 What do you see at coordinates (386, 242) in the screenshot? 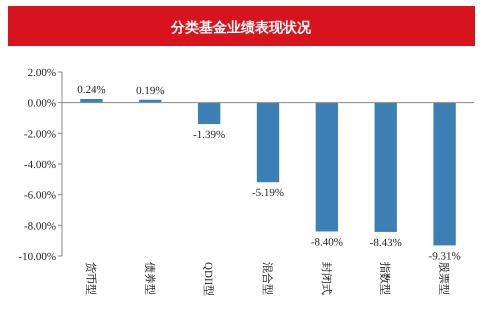
I see `data-label: -8.43%` at bounding box center [386, 242].